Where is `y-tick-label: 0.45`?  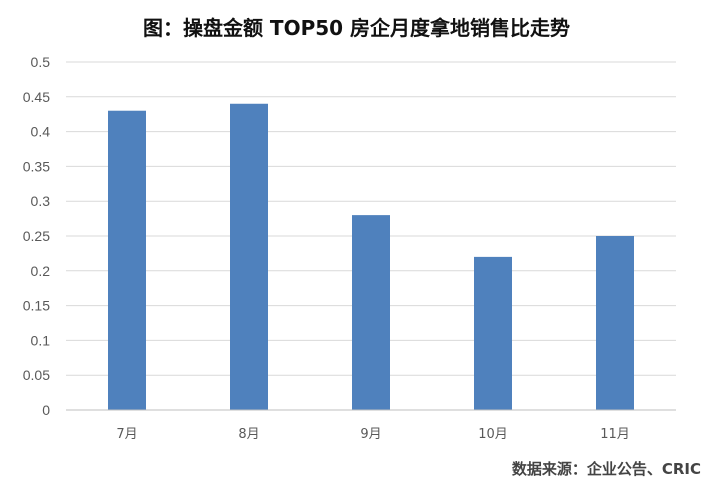
y-tick-label: 0.45 is located at coordinates (36, 97).